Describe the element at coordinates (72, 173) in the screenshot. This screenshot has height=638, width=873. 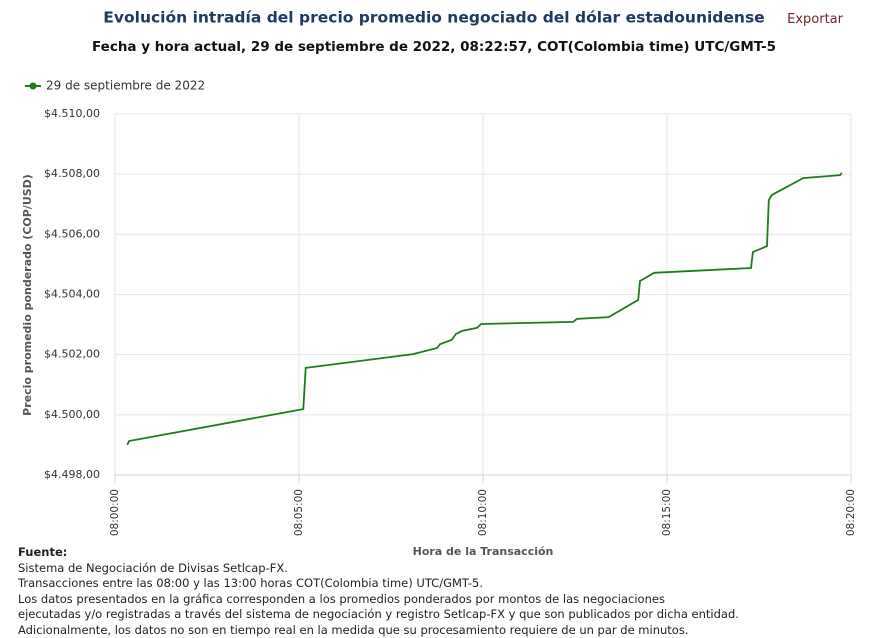
I see `y-tick-label: $4.508,00` at that location.